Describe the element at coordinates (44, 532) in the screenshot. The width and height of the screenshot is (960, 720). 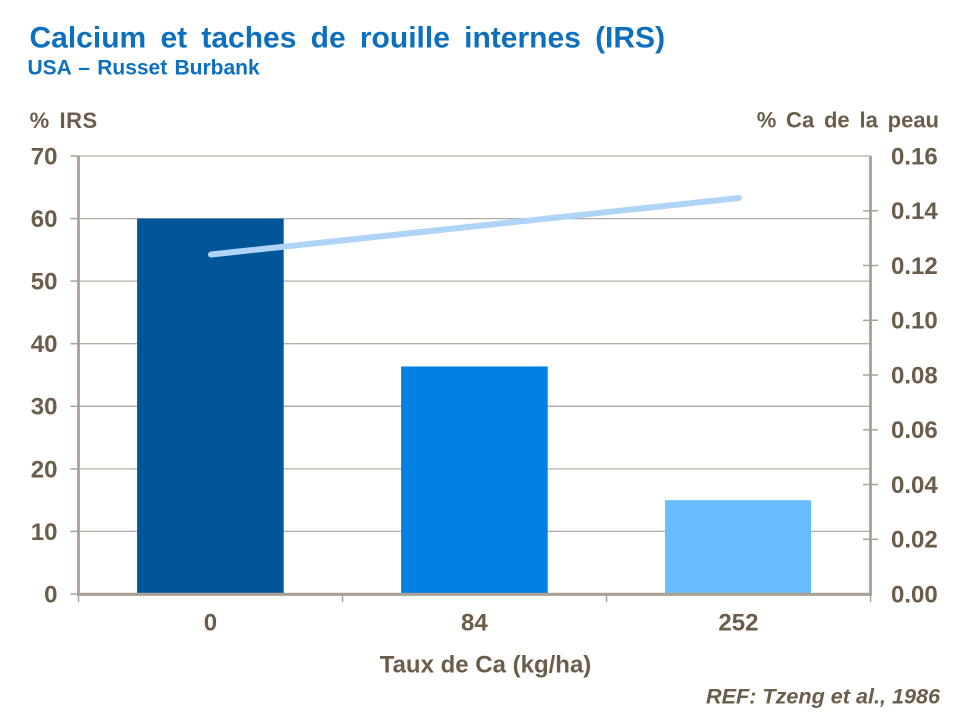
I see `svg-text: 10` at that location.